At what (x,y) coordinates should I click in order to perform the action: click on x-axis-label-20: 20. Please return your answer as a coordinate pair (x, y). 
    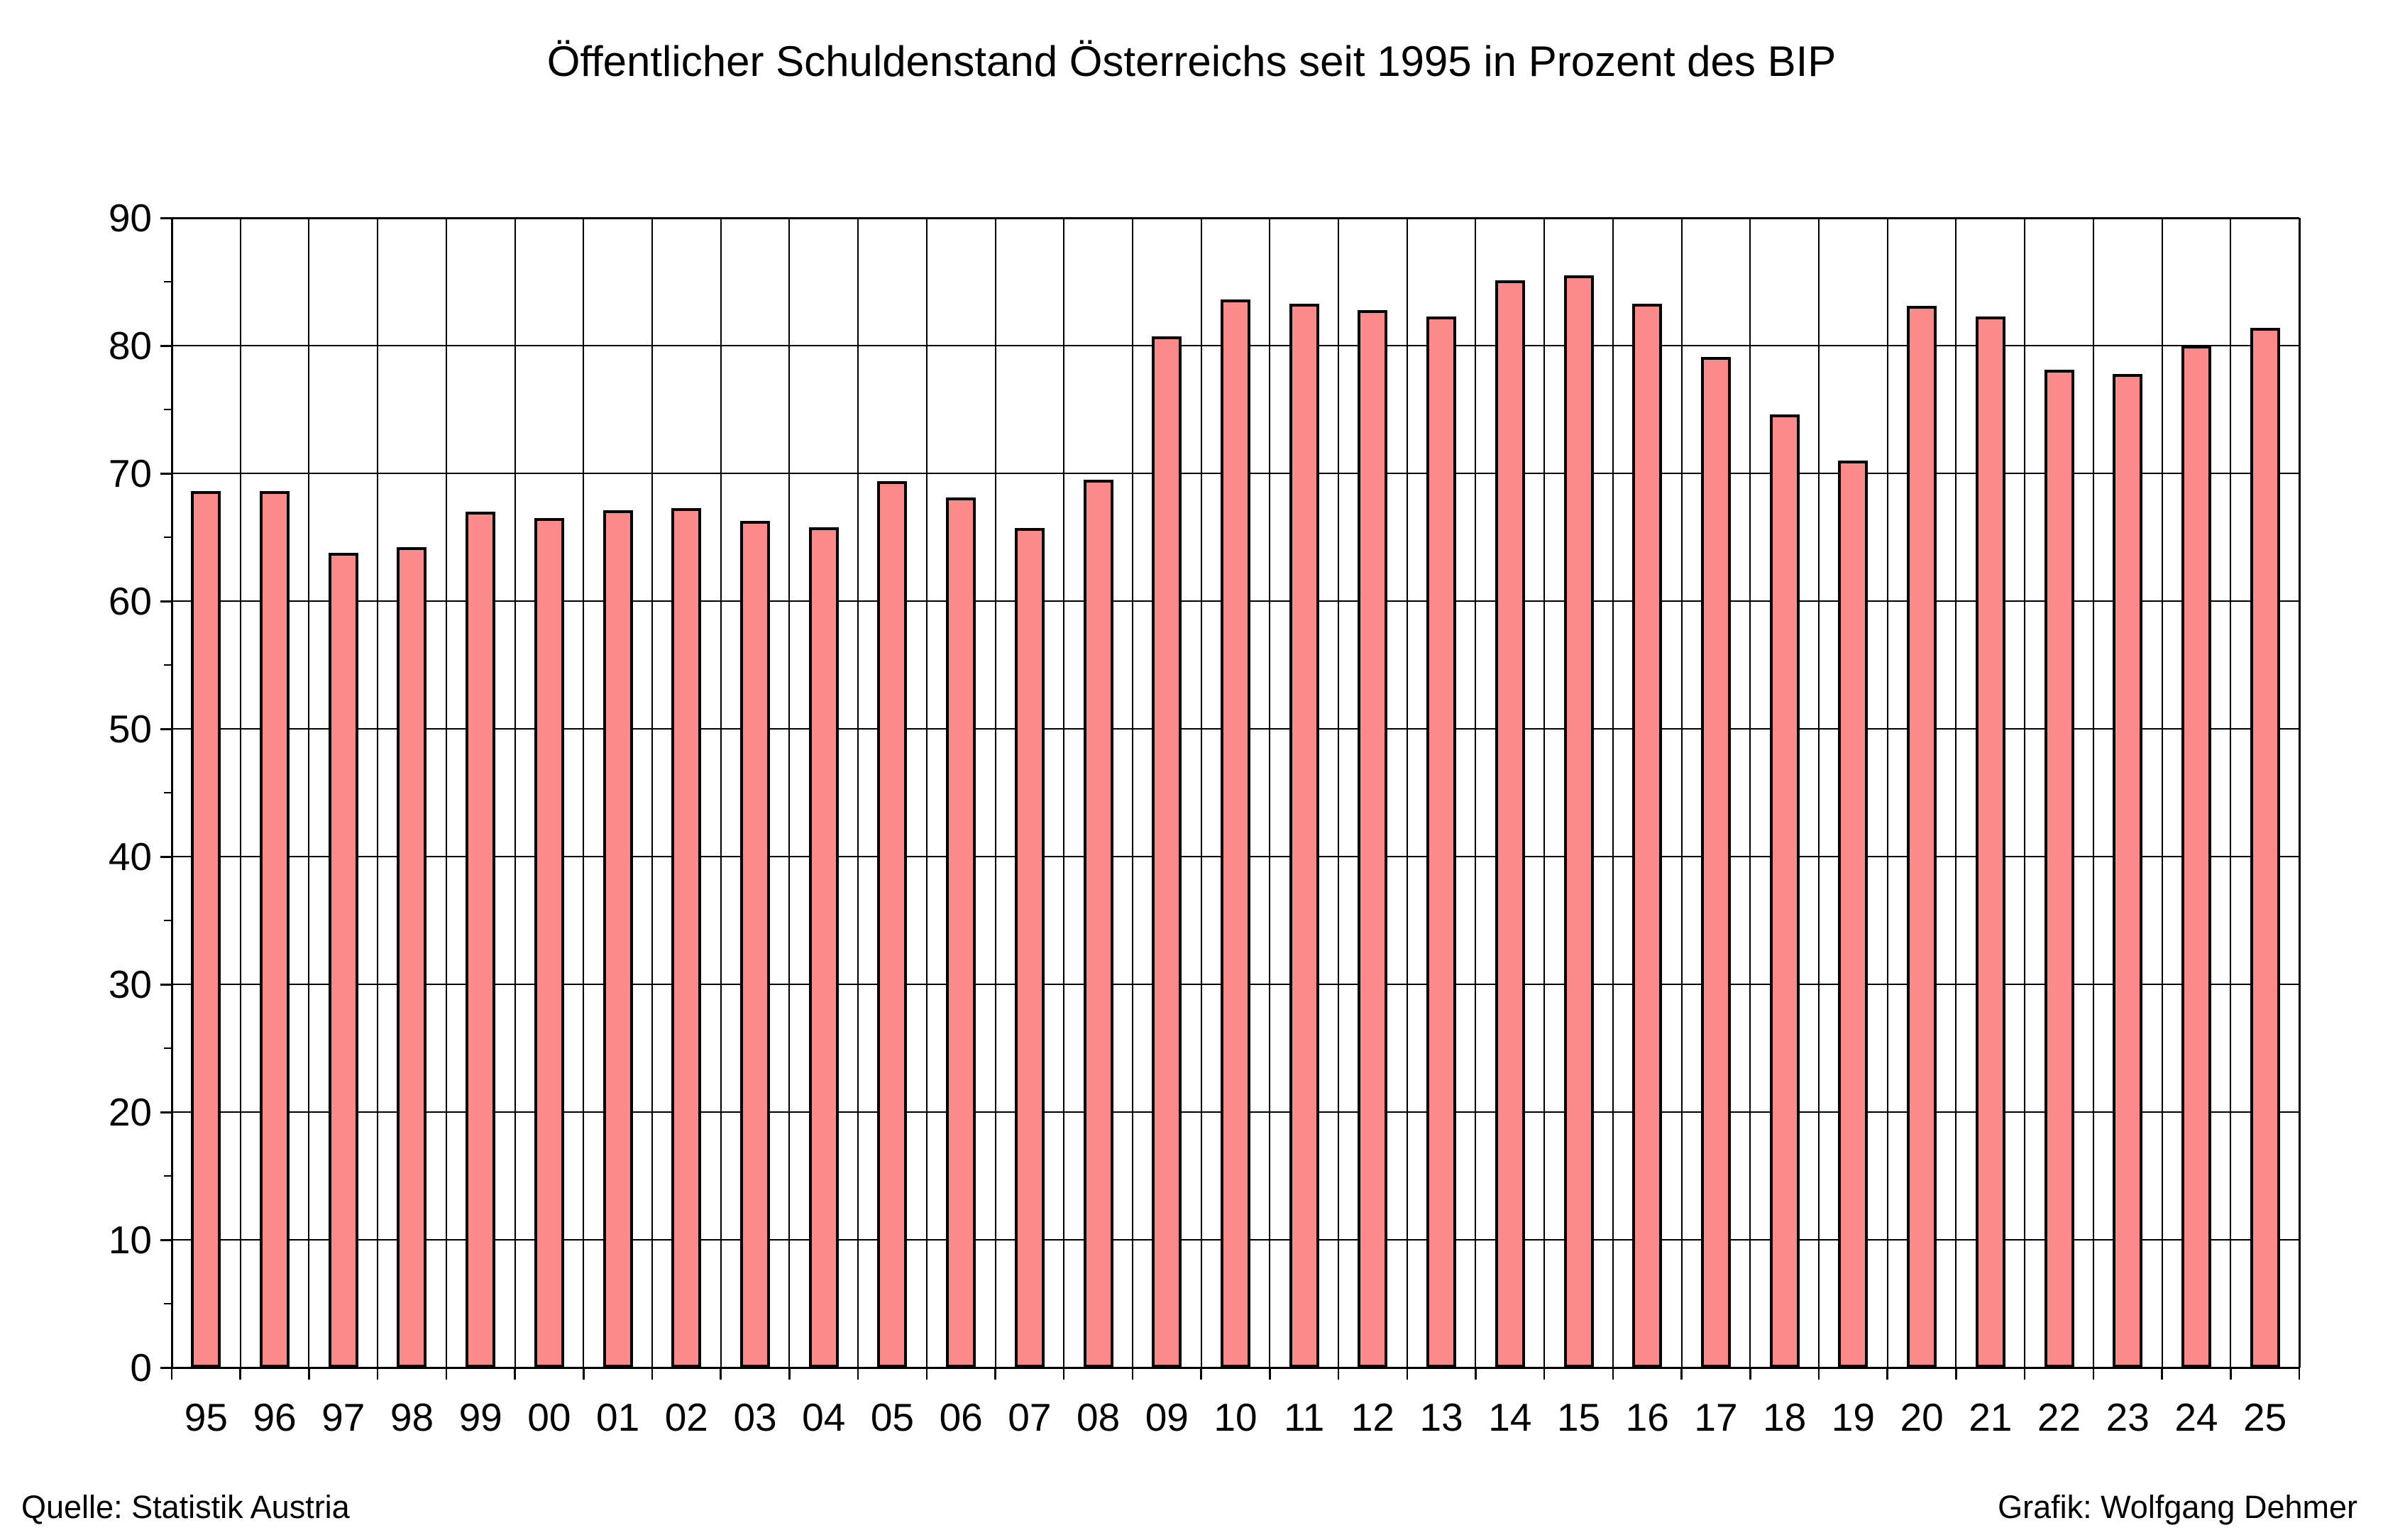
    Looking at the image, I should click on (1922, 1417).